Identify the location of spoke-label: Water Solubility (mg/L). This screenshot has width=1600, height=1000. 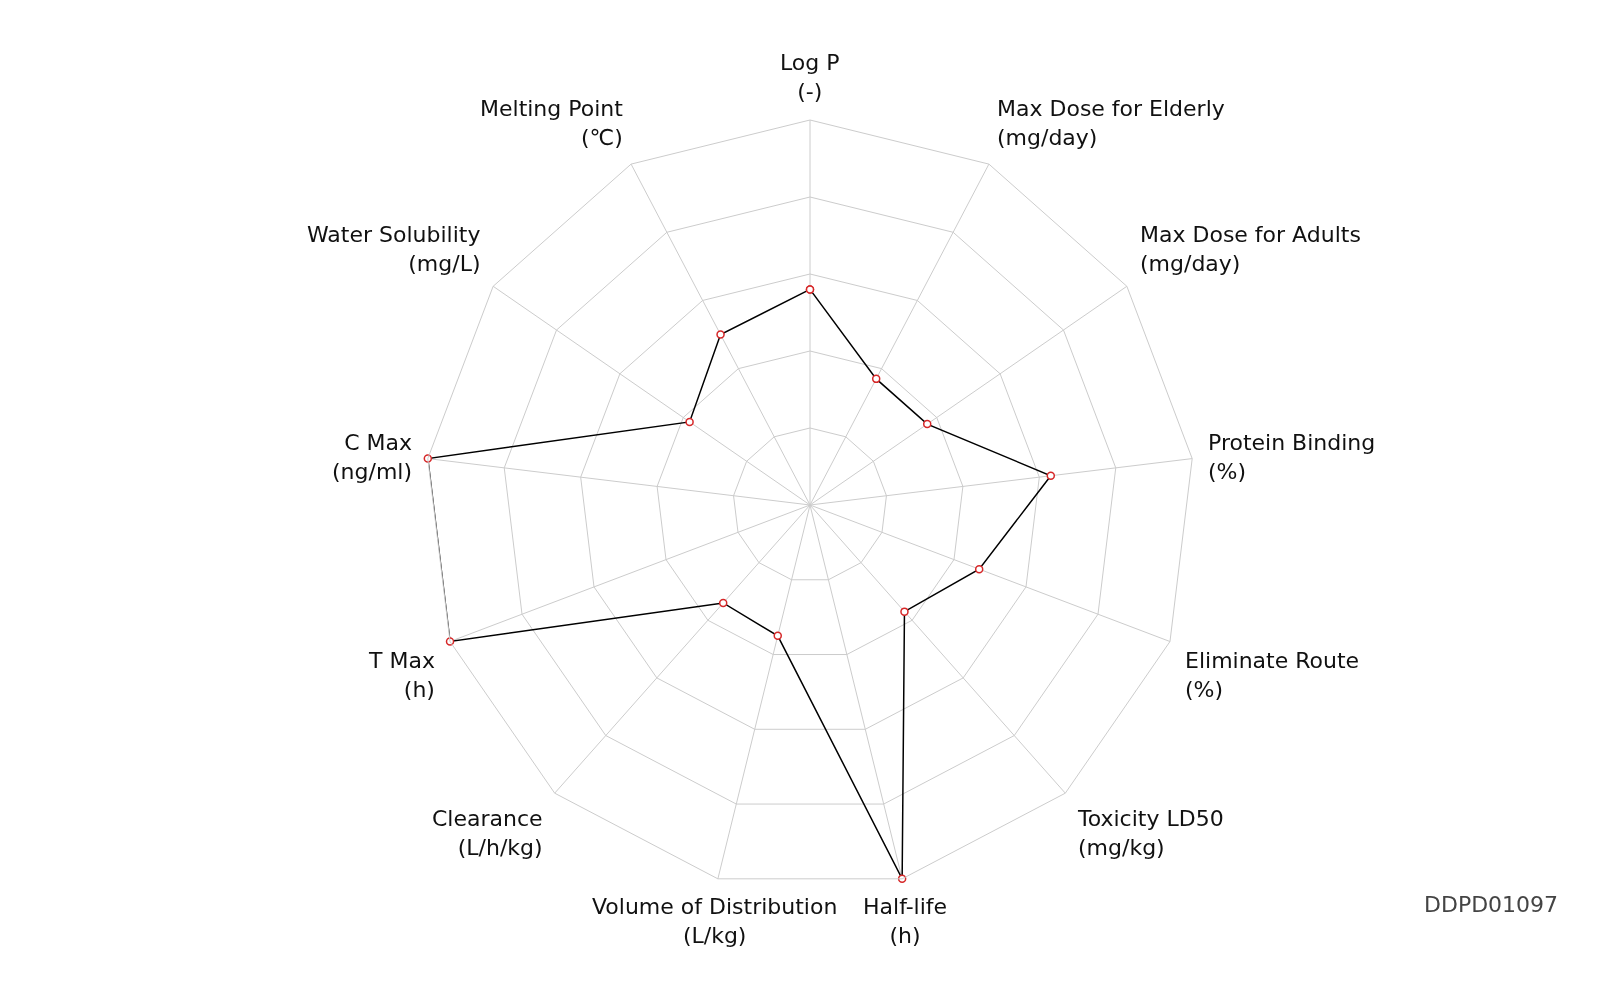
(394, 249).